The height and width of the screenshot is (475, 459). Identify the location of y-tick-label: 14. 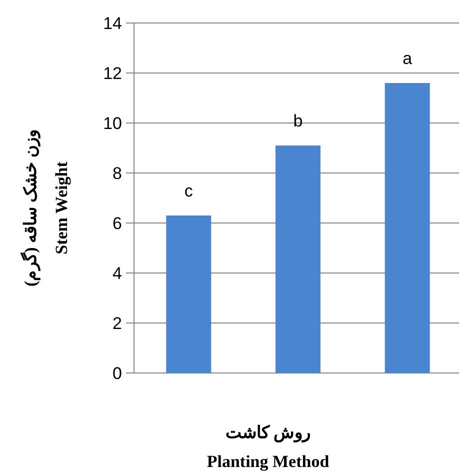
(112, 23).